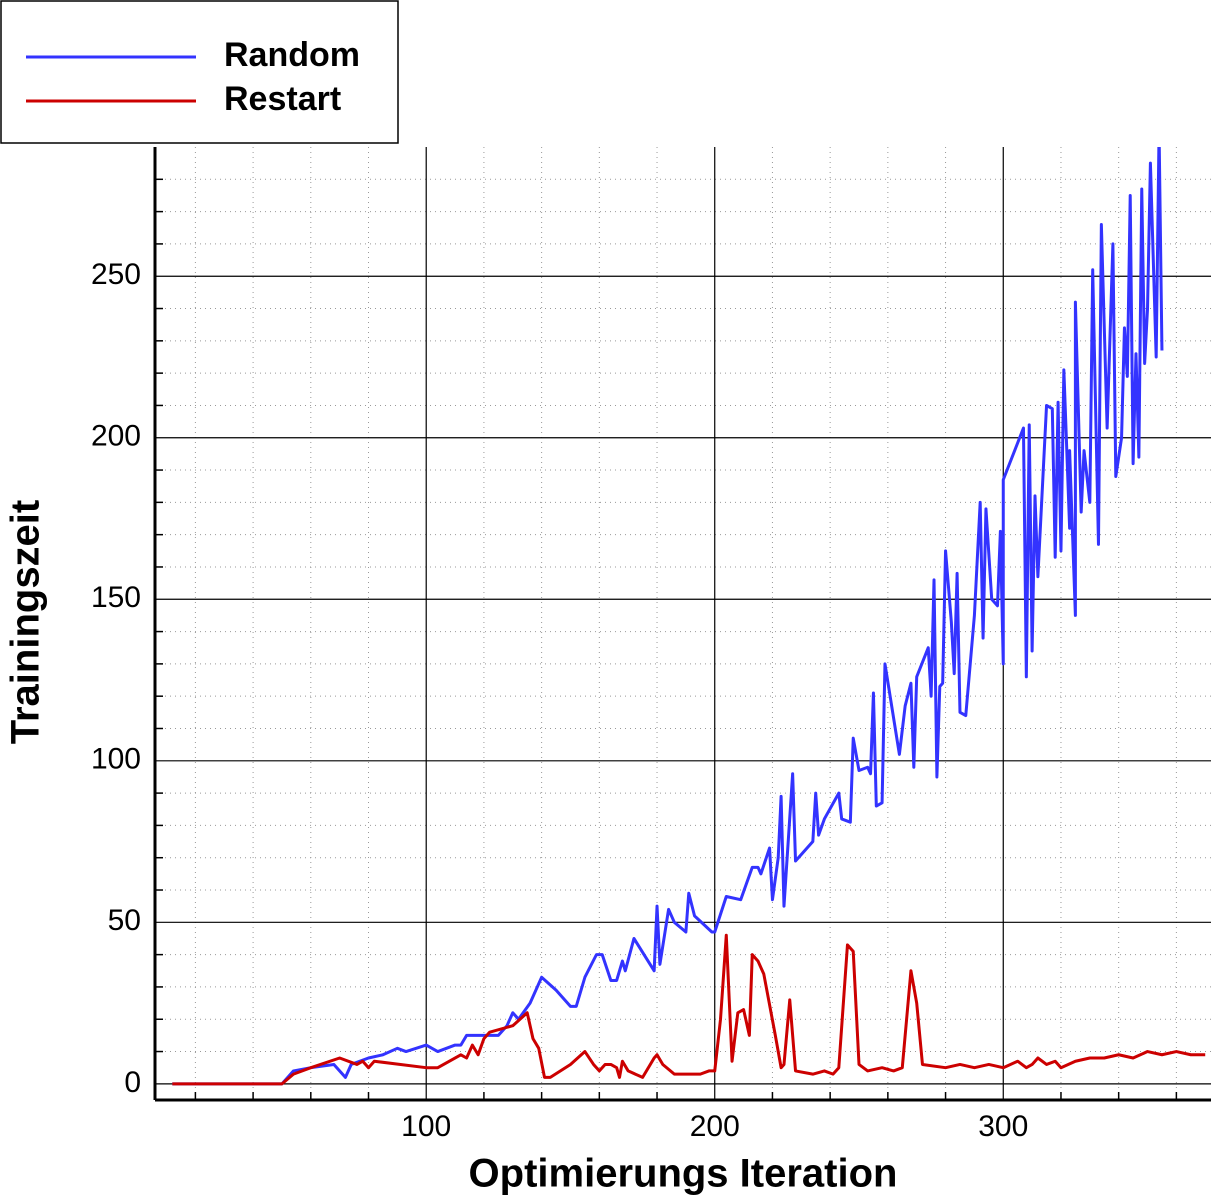 Image resolution: width=1211 pixels, height=1204 pixels. I want to click on y-tick-label: 0, so click(132, 1082).